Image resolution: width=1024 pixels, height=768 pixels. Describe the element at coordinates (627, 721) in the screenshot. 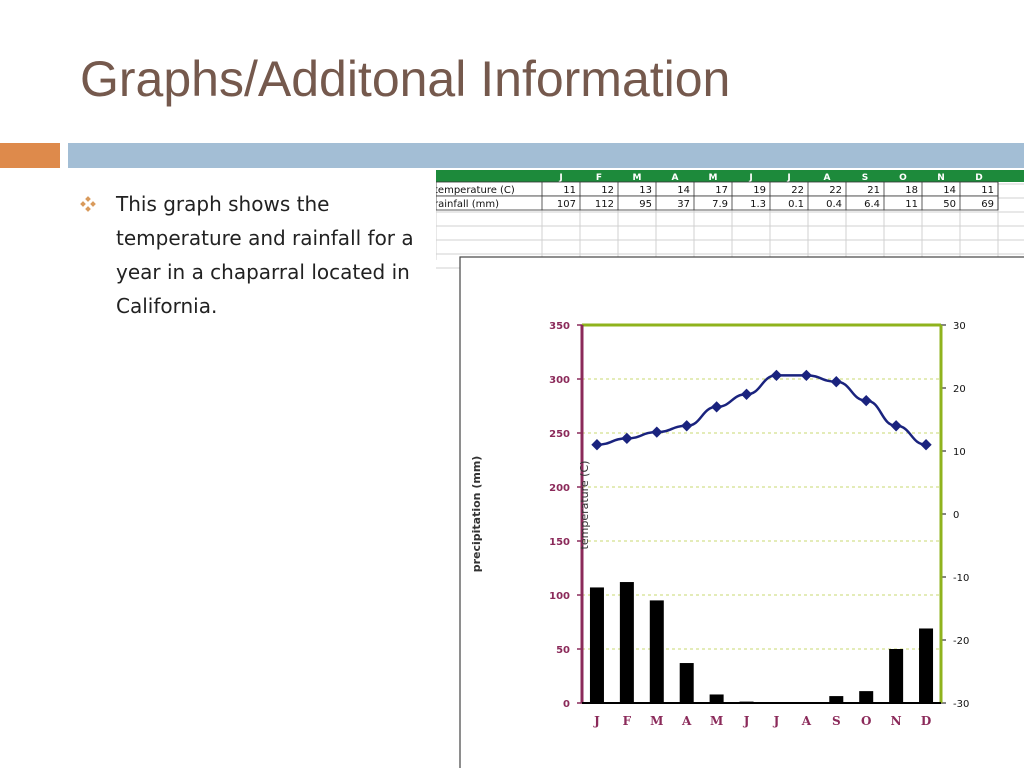

I see `x-tick-label: F` at that location.